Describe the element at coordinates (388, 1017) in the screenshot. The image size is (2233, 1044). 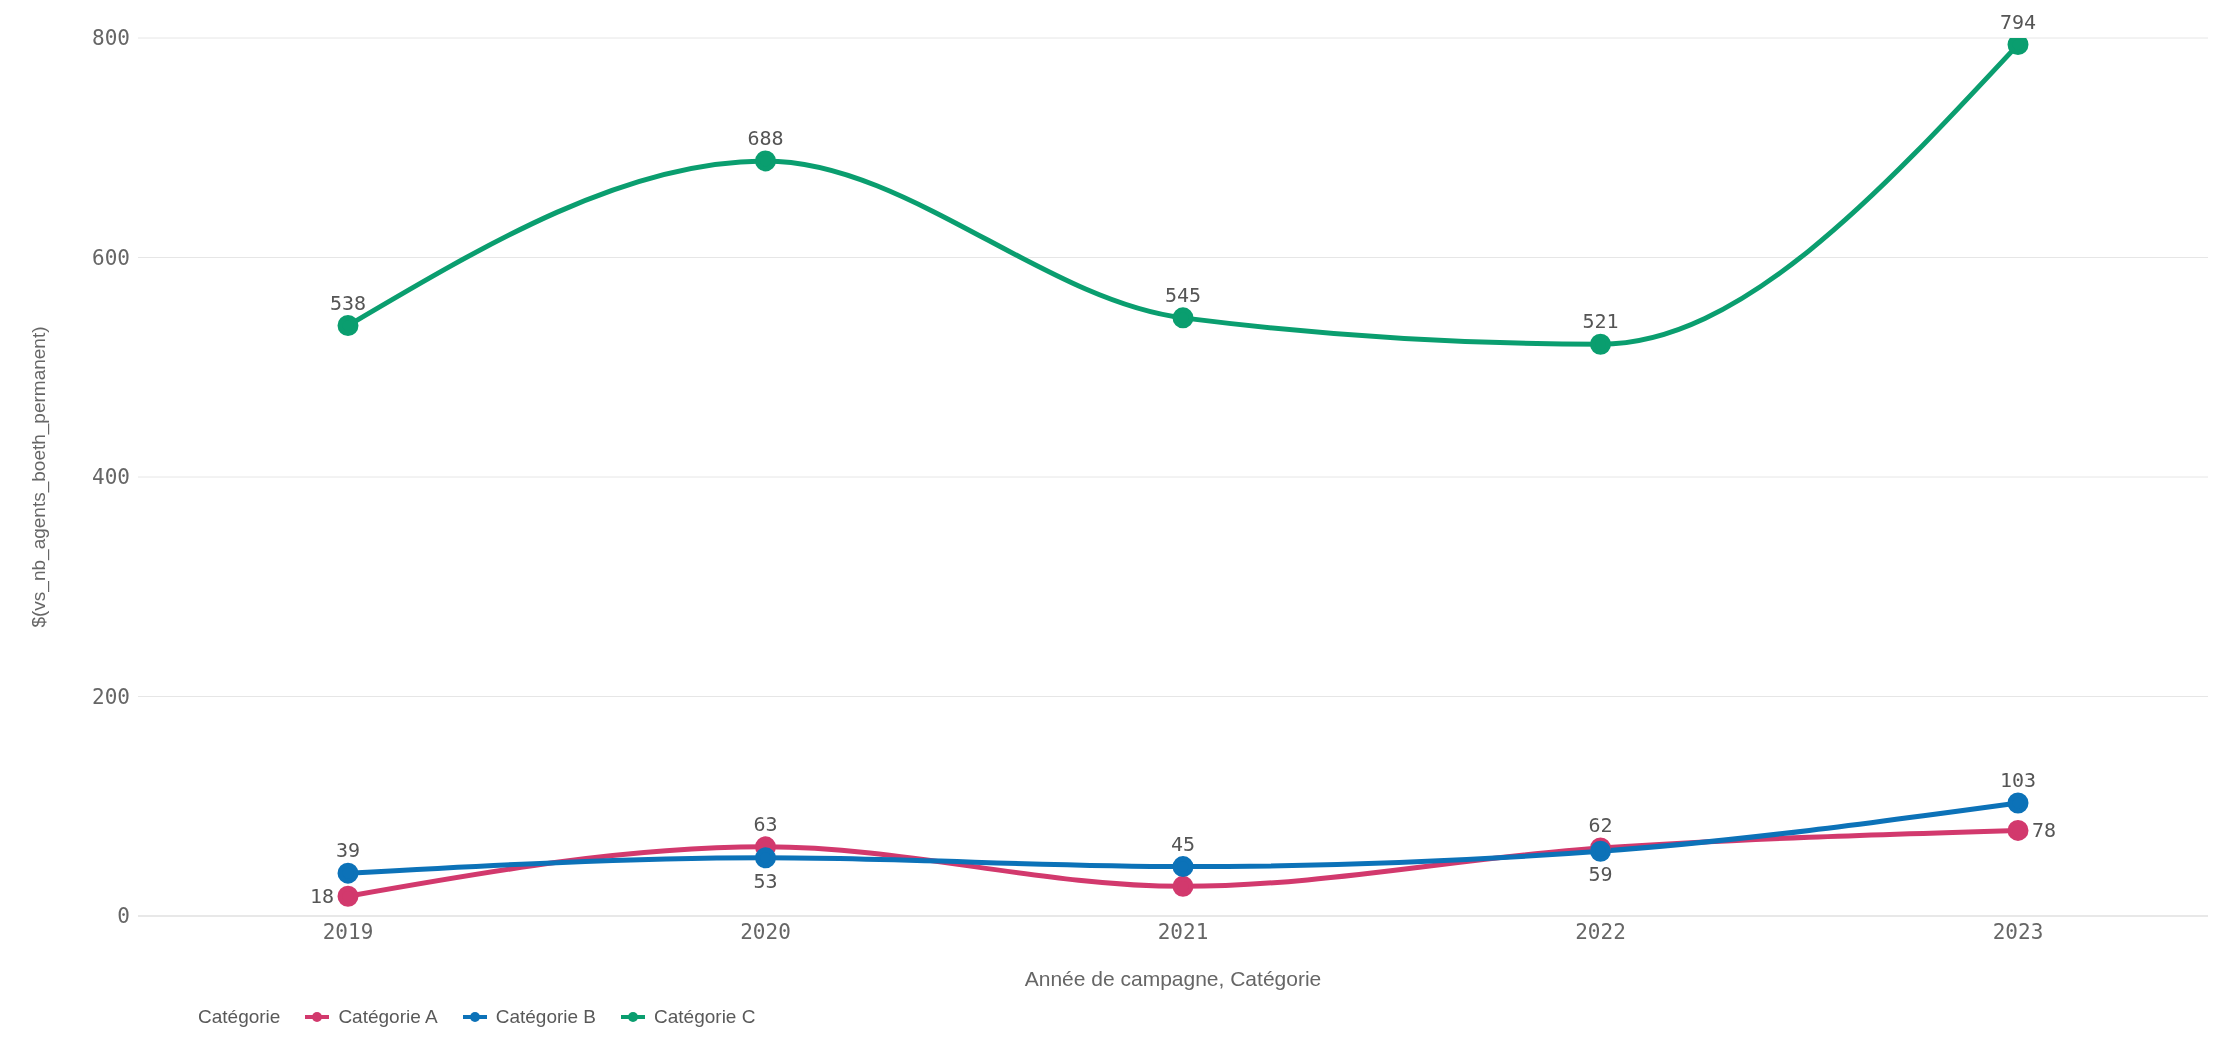
I see `legend-label: Catégorie A` at that location.